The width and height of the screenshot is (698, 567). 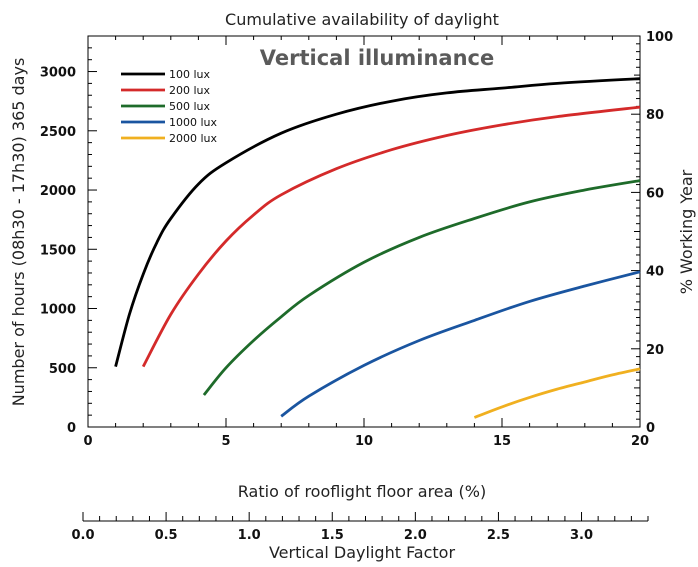 What do you see at coordinates (58, 310) in the screenshot?
I see `y-tick-label: 1000` at bounding box center [58, 310].